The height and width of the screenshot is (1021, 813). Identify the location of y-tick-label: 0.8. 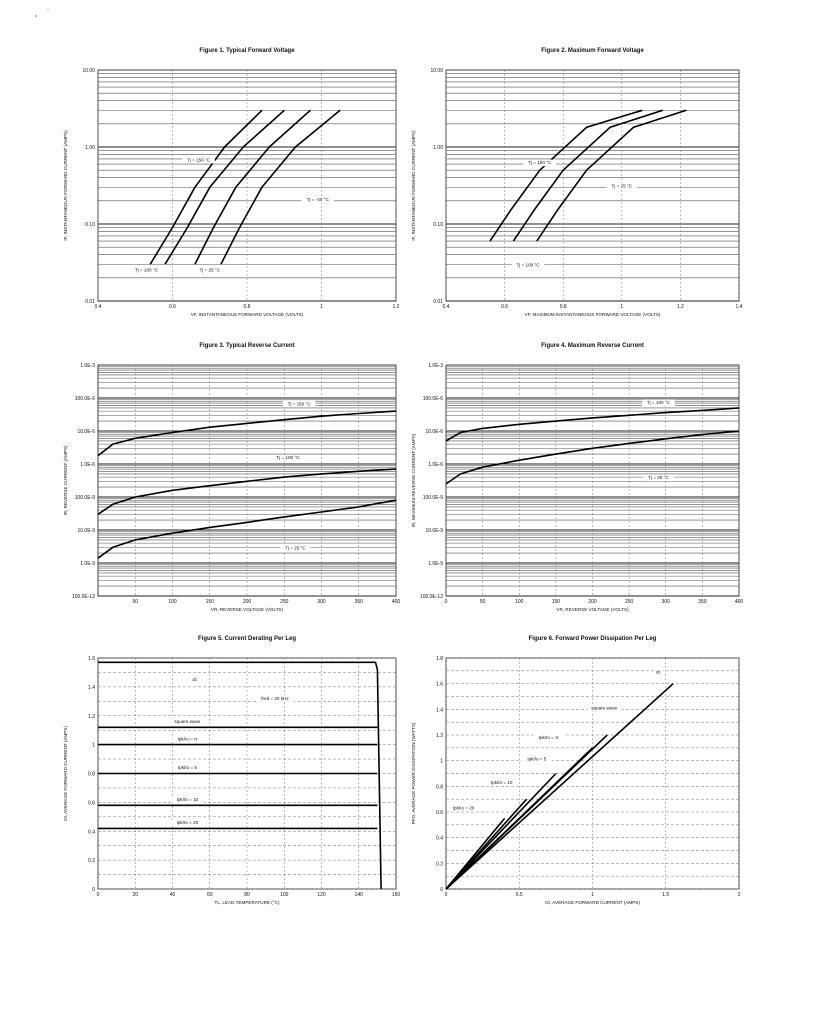
(91, 775).